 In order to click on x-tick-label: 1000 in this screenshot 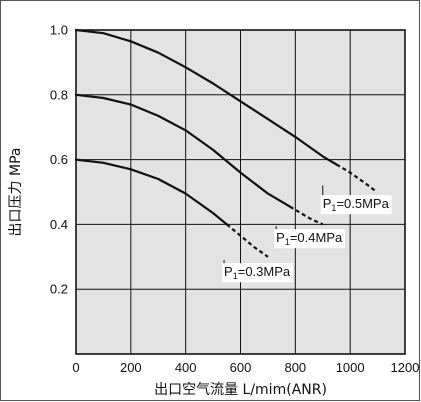, I will do `click(350, 367)`.